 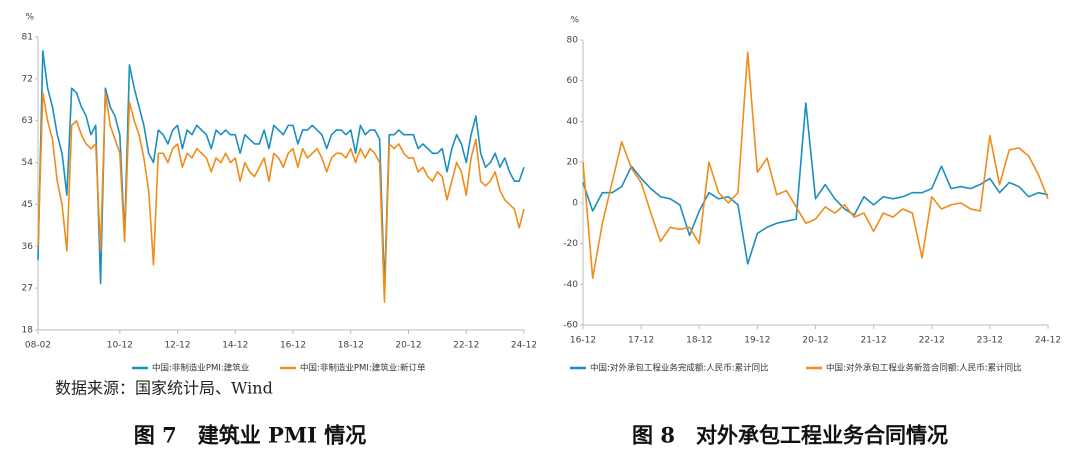 I want to click on y-tick-label: 81, so click(x=27, y=38).